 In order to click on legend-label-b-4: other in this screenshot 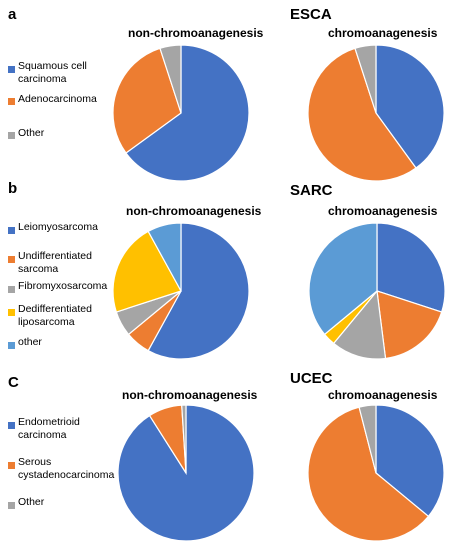, I will do `click(30, 342)`.